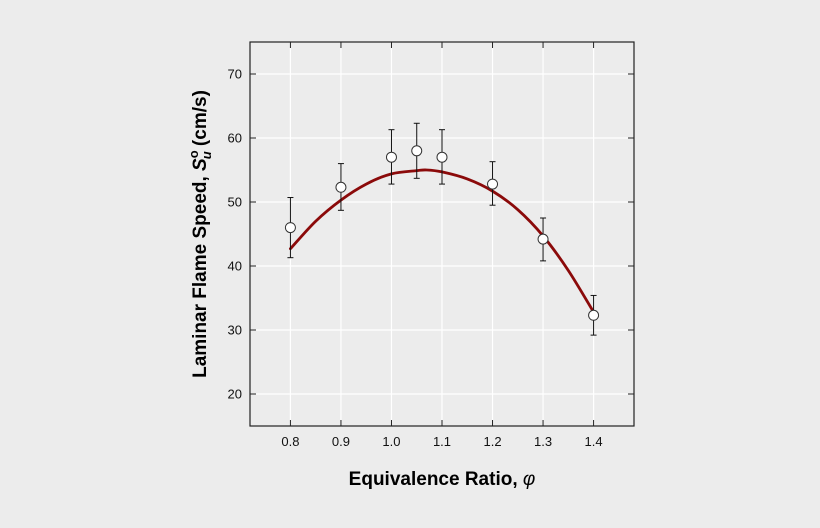  Describe the element at coordinates (193, 154) in the screenshot. I see `y-axis-title-superscript: o` at that location.